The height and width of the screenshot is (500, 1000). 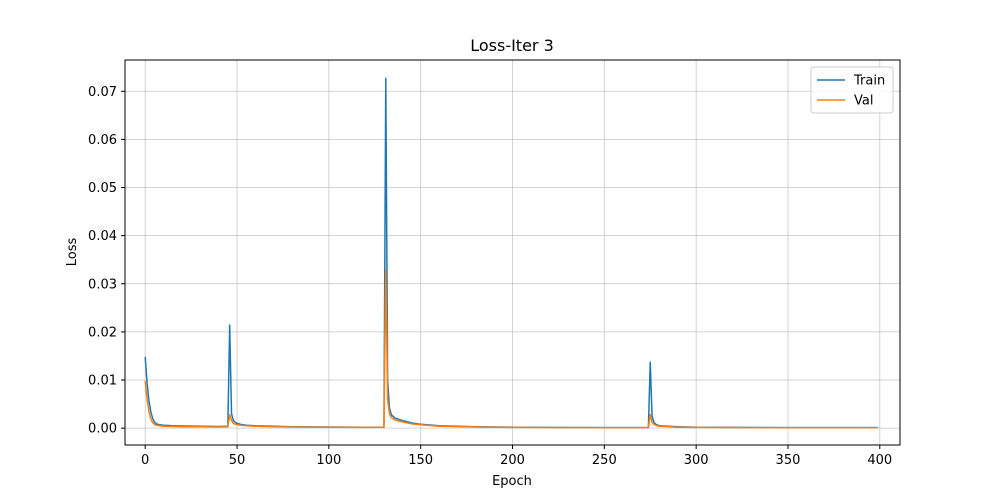 What do you see at coordinates (102, 140) in the screenshot?
I see `y-tick-label: 0.06` at bounding box center [102, 140].